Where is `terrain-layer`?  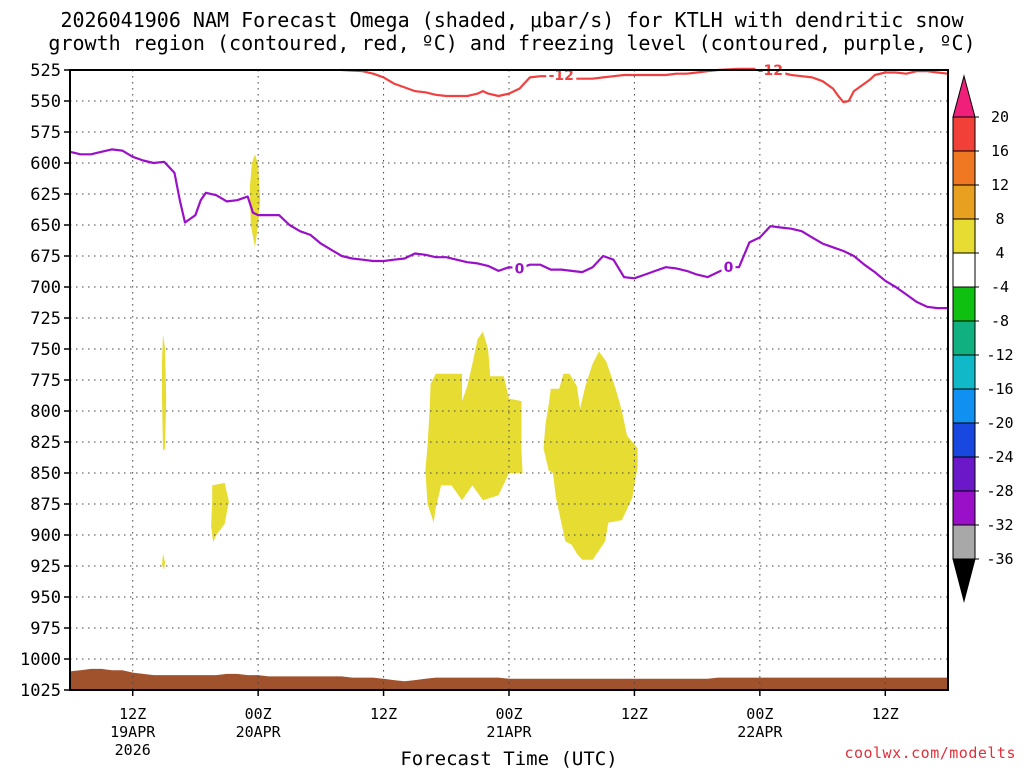
terrain-layer is located at coordinates (509, 679).